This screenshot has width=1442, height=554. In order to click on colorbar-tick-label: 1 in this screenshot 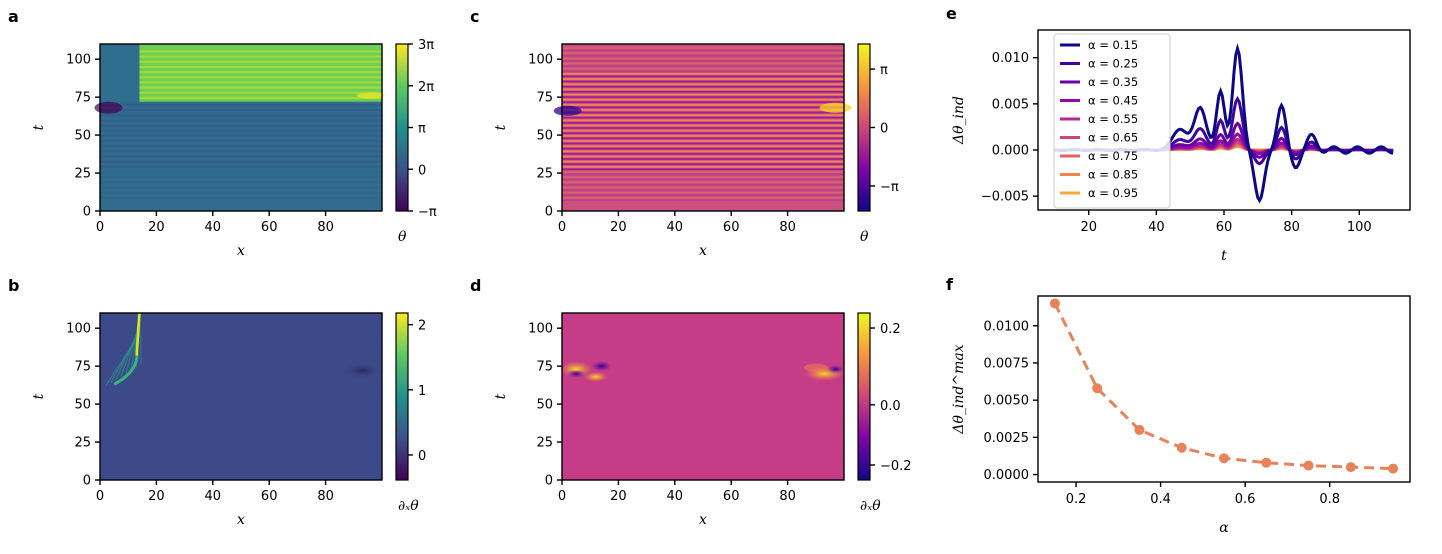, I will do `click(422, 391)`.